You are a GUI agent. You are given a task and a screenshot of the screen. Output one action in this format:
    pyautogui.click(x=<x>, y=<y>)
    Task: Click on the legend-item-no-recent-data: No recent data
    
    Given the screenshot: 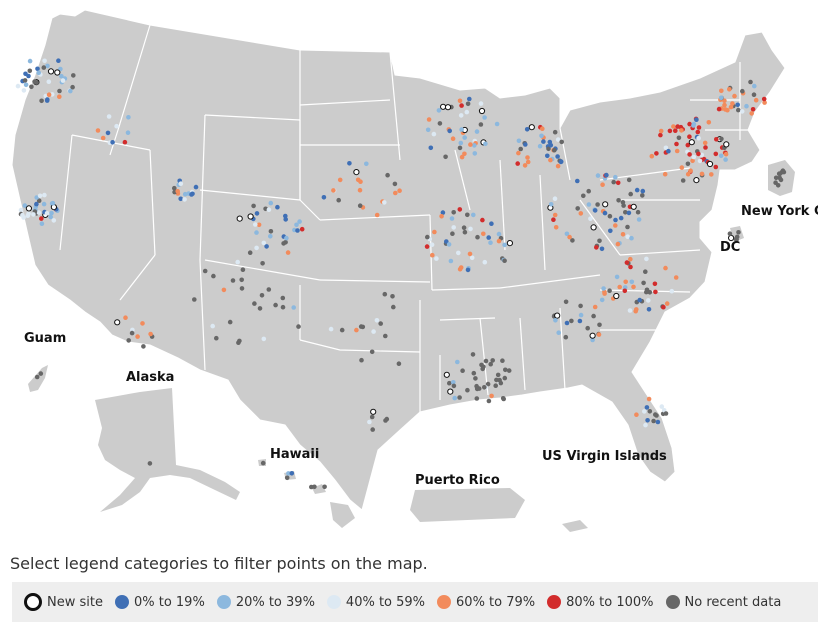 What is the action you would take?
    pyautogui.click(x=723, y=602)
    